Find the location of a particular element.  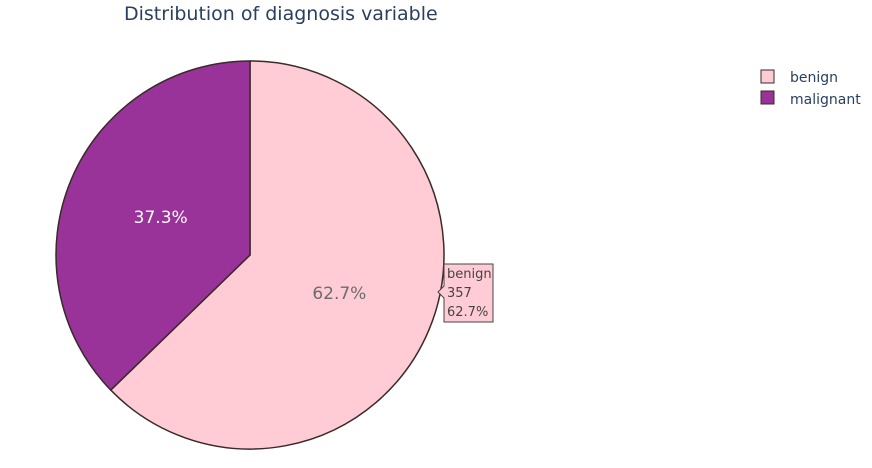

tooltip-box is located at coordinates (465, 293).